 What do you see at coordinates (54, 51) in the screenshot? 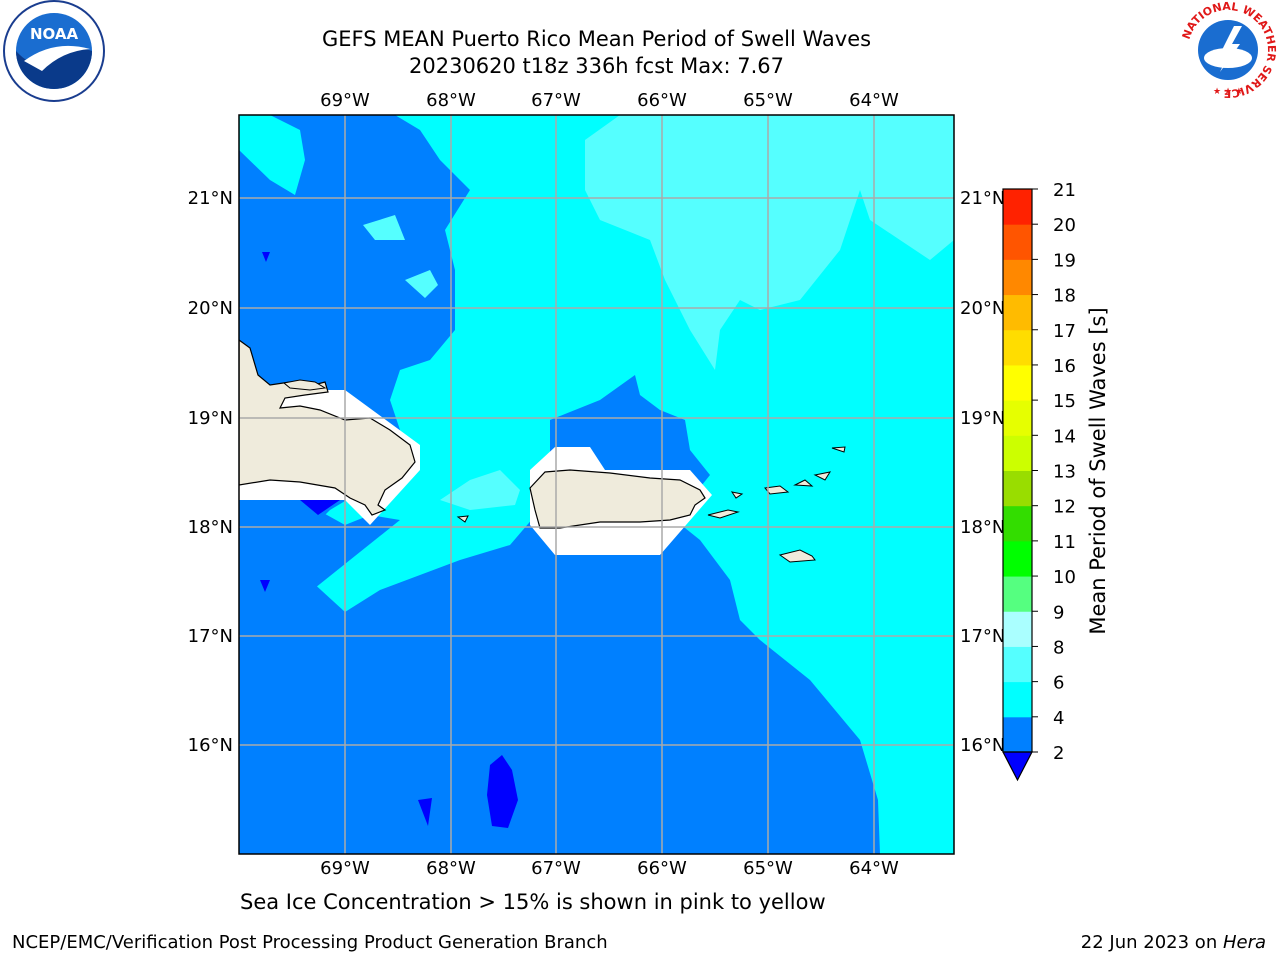
I see `noaa-logo: NOAA` at bounding box center [54, 51].